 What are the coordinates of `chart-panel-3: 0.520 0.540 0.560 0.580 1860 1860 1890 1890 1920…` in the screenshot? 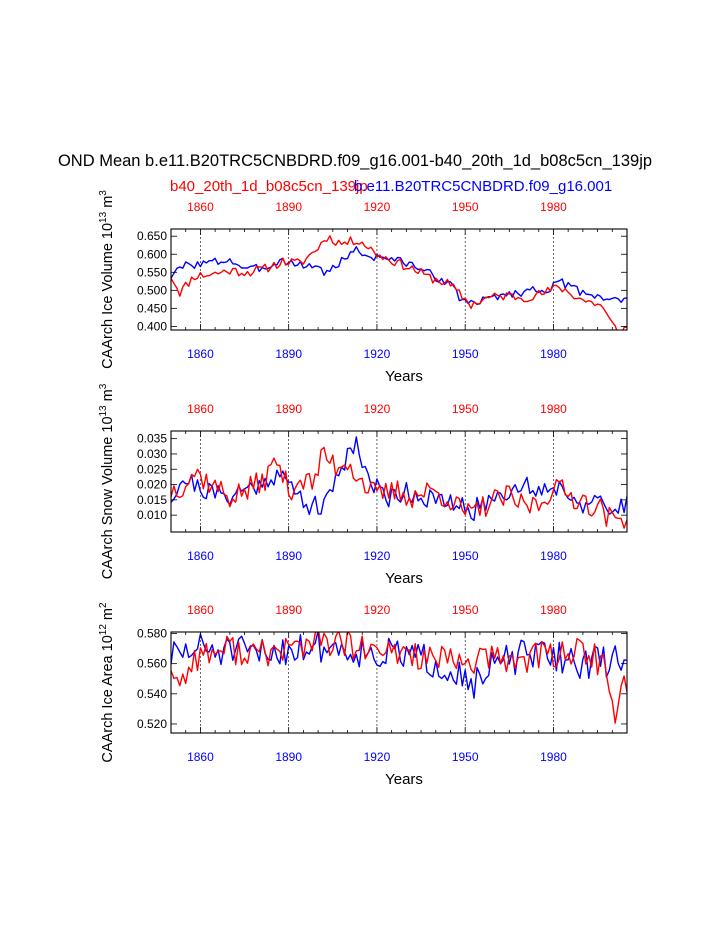 It's located at (363, 695).